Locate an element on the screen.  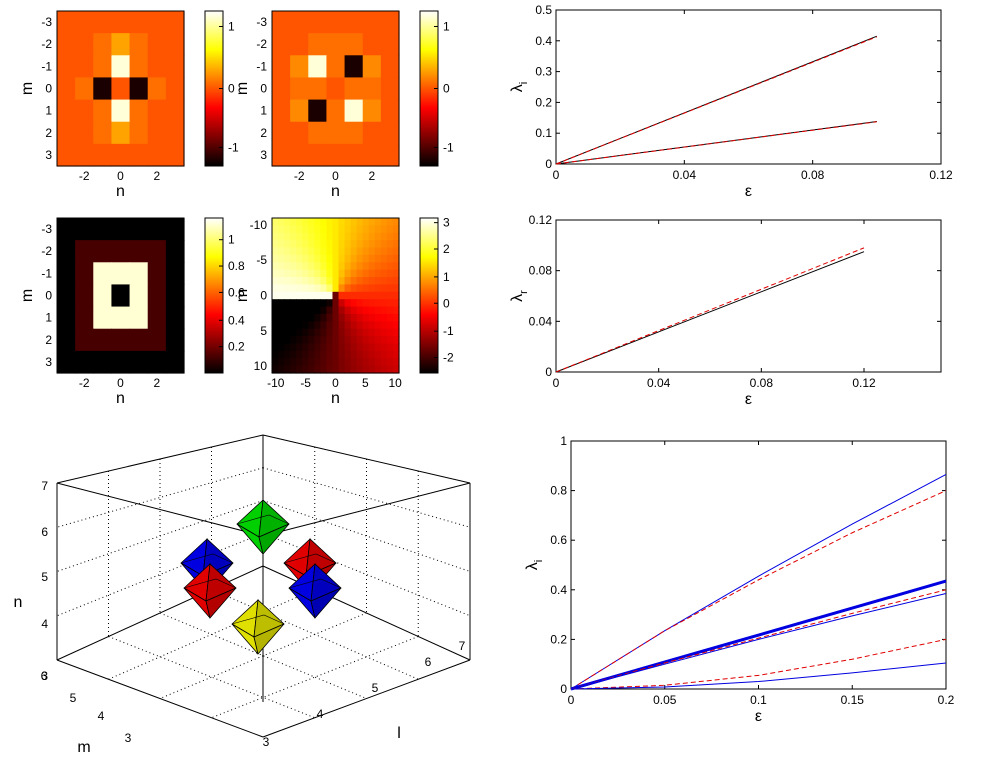
y-tick-label: 0.12 is located at coordinates (541, 220).